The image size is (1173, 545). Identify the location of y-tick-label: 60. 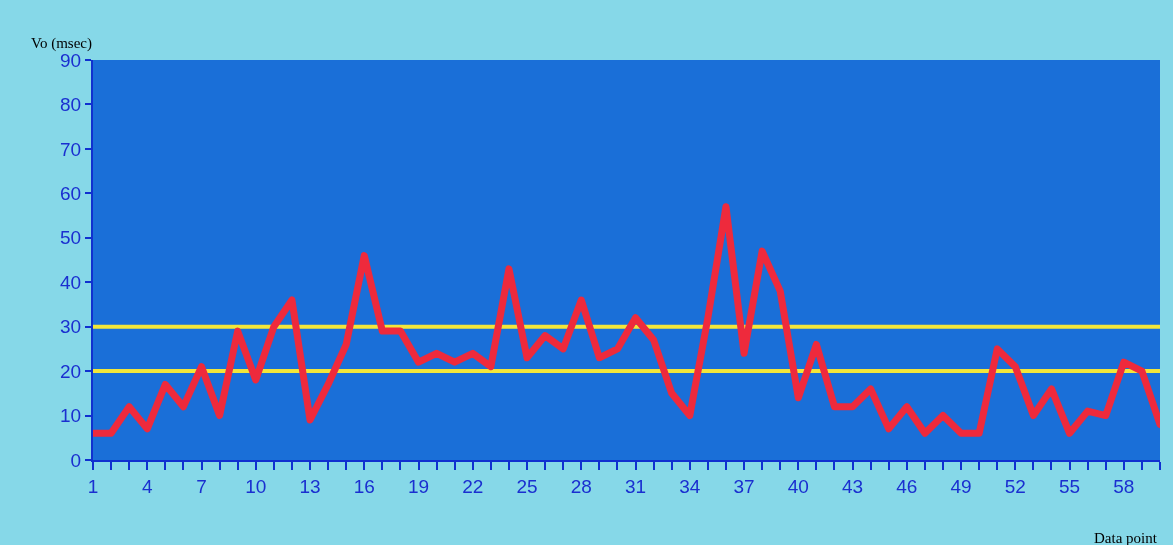
(71, 193).